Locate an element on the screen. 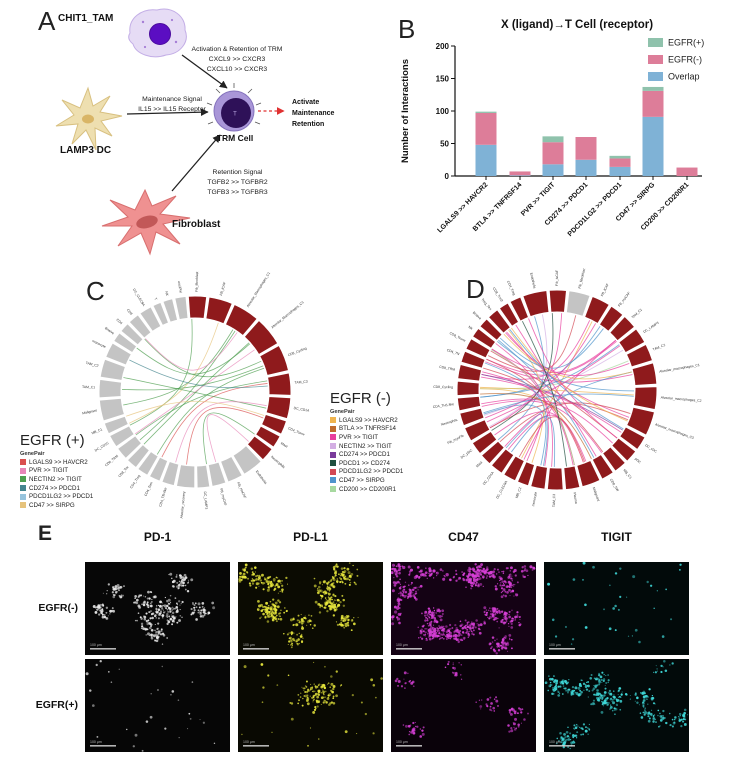 This screenshot has height=766, width=736. micro-row-label: EGFR(-) is located at coordinates (58, 607).